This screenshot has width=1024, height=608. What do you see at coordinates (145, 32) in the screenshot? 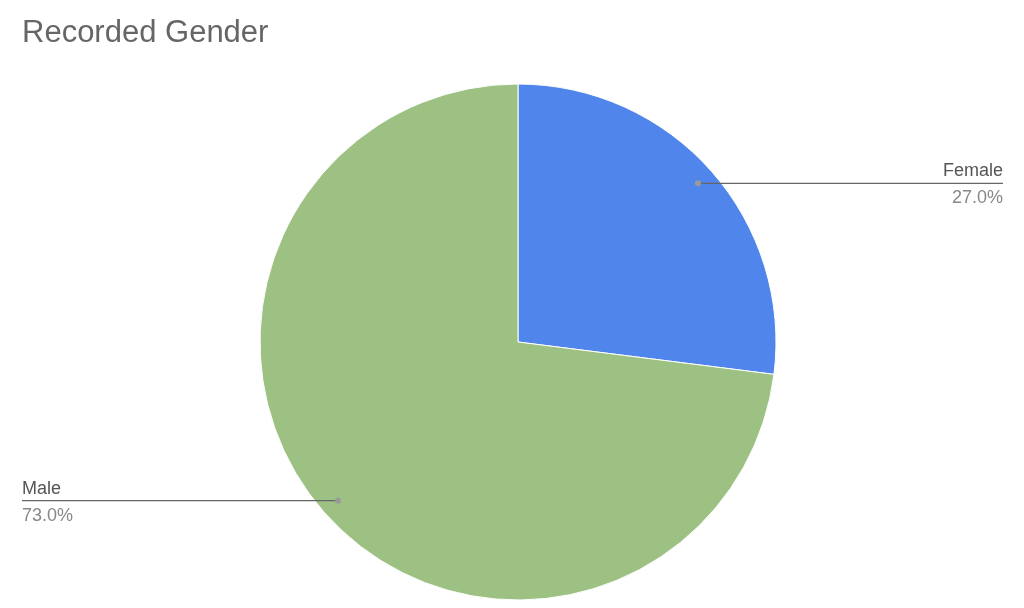
I see `chart-title: Recorded Gender` at bounding box center [145, 32].